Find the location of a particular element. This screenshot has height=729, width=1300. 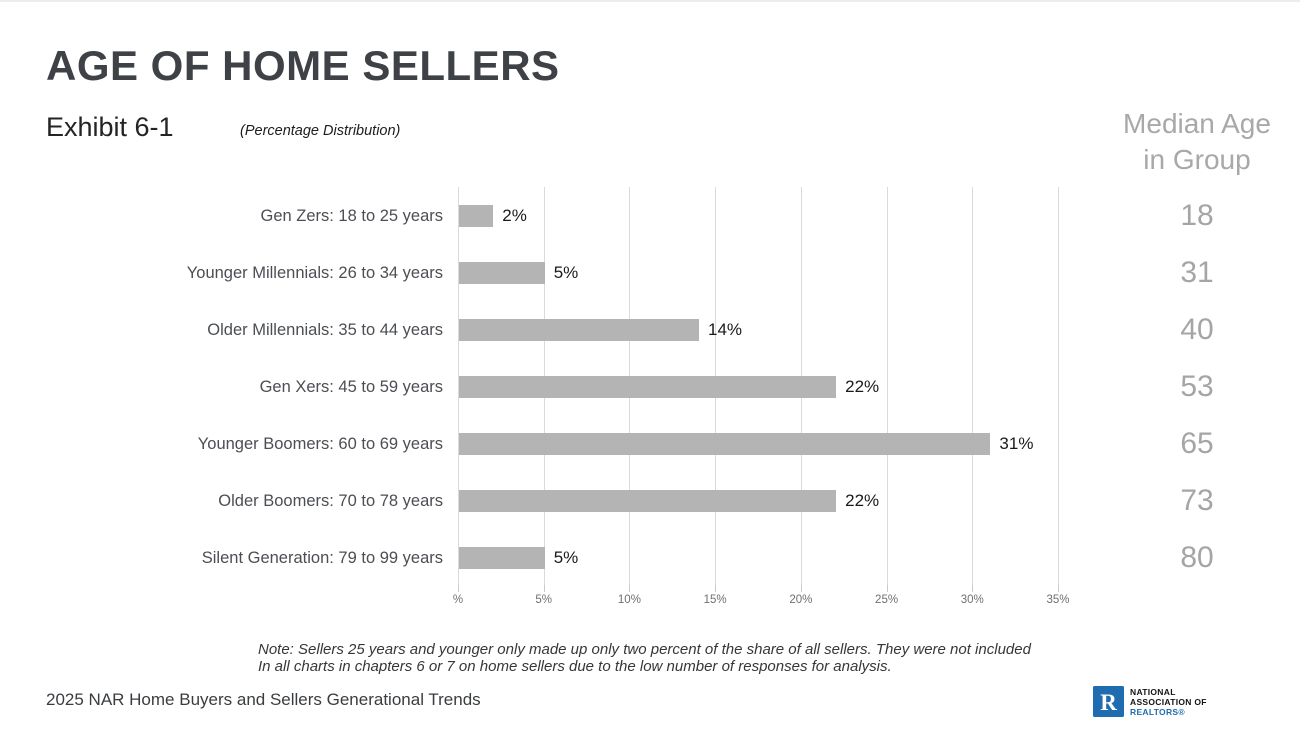

nar-logo-text: NATIONAL ASSOCIATION OF REALTORS® is located at coordinates (1168, 702).